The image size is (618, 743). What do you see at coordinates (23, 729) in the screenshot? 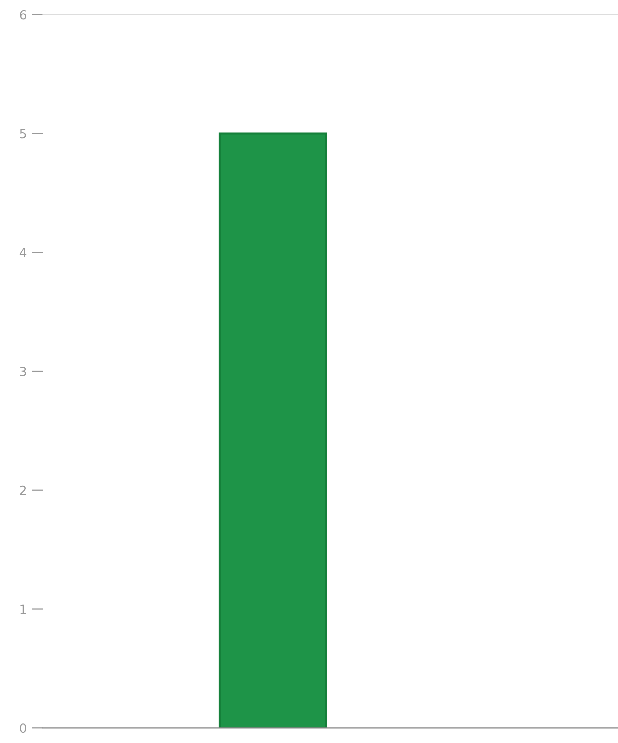
I see `y-tick-label: 0` at bounding box center [23, 729].